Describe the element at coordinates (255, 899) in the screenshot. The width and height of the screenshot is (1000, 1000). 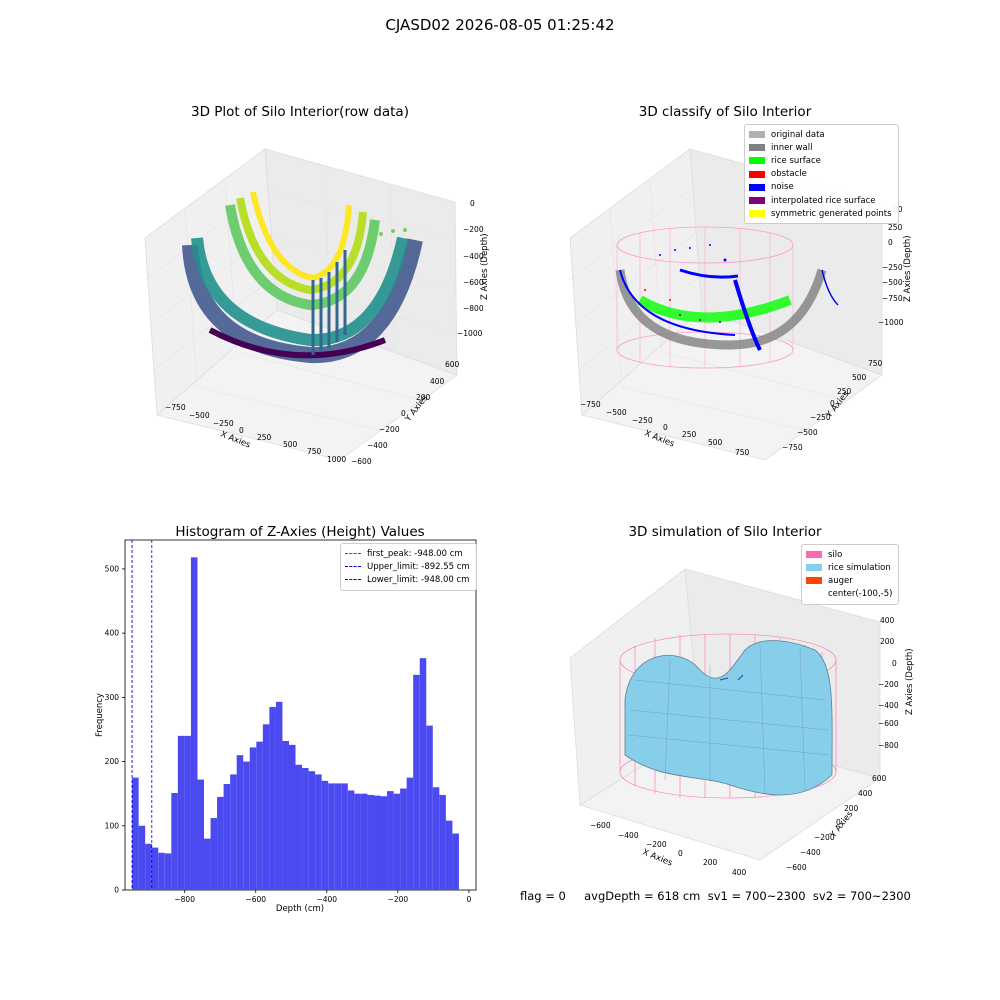
I see `x-tick-label: −600` at that location.